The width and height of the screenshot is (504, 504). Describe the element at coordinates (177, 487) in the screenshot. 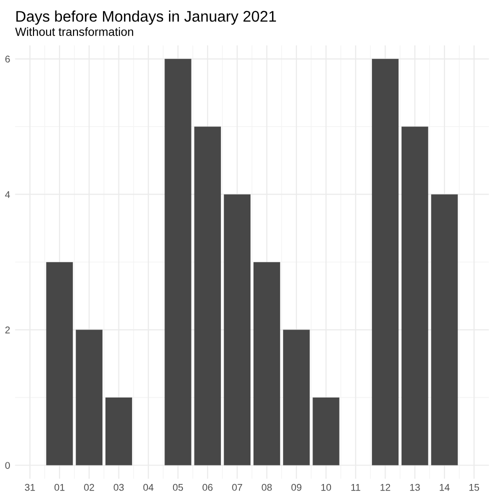

I see `x-tick-label: 05` at that location.